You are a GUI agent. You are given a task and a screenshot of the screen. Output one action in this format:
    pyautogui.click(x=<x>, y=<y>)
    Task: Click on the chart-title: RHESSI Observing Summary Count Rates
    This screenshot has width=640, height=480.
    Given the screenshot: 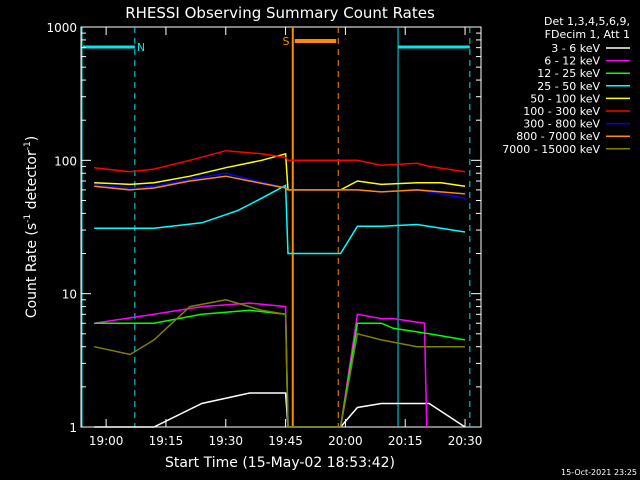 What is the action you would take?
    pyautogui.click(x=280, y=13)
    